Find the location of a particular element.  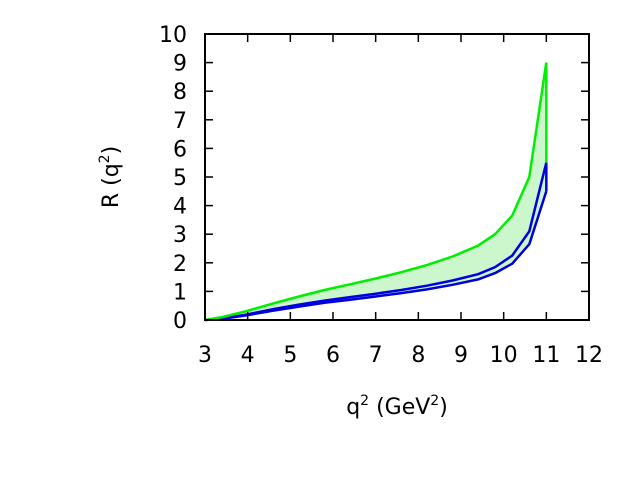

x-tick-label: 5 is located at coordinates (290, 355).